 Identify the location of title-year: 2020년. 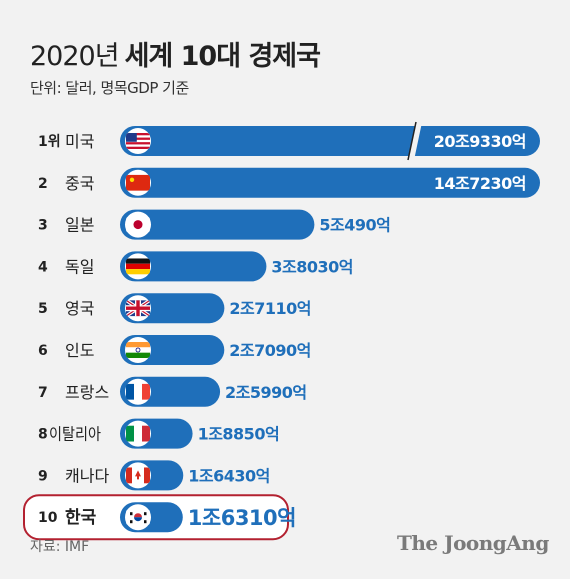
(75, 56).